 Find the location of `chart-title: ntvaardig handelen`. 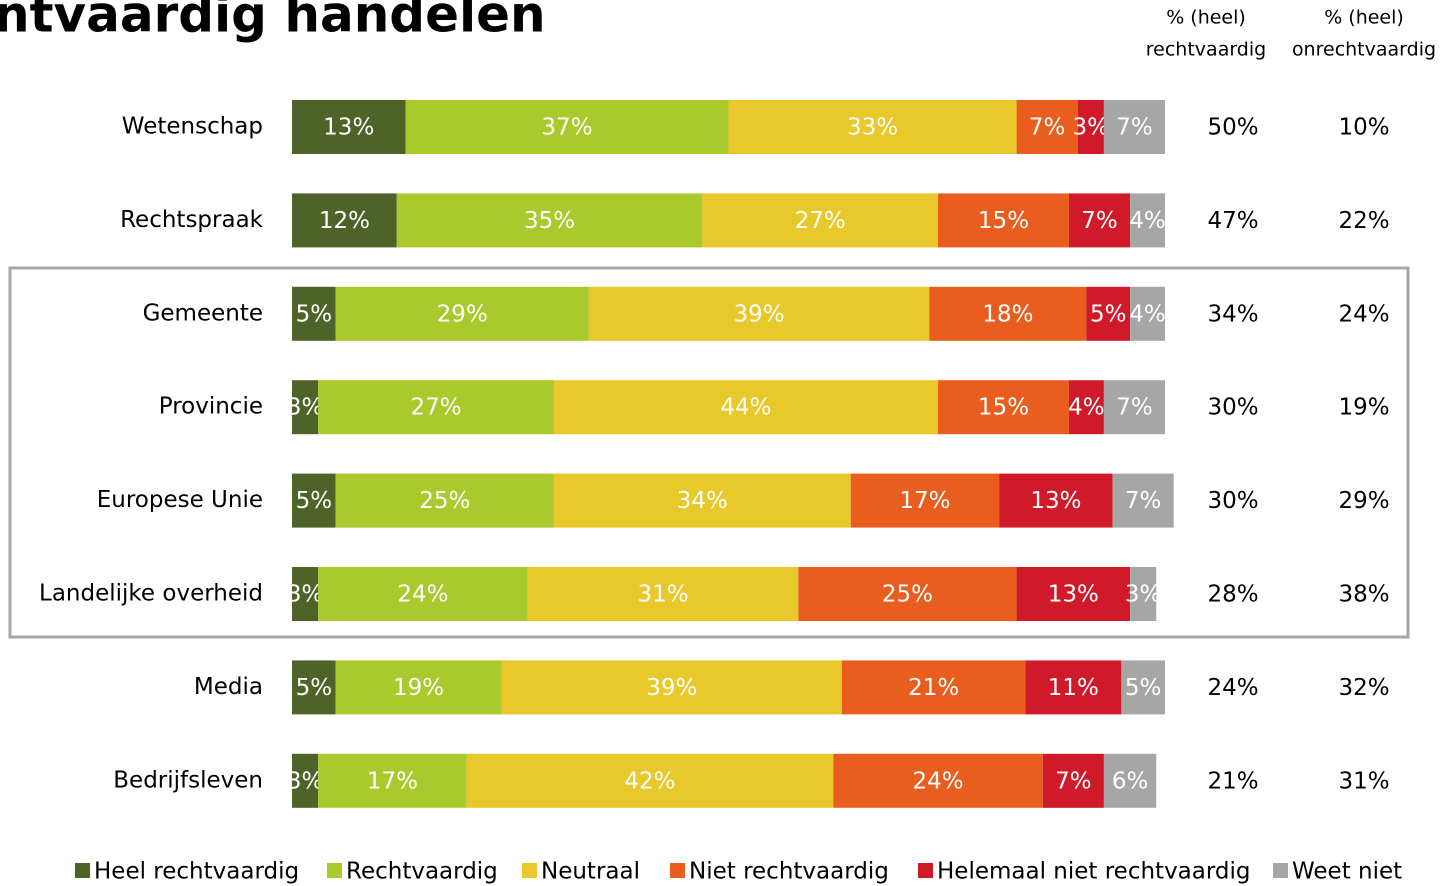

chart-title: ntvaardig handelen is located at coordinates (273, 22).